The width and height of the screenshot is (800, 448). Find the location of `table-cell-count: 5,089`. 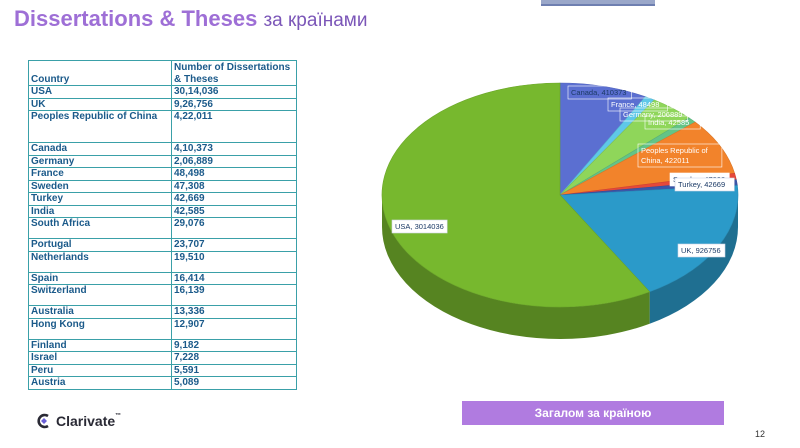

table-cell-count: 5,089 is located at coordinates (234, 383).